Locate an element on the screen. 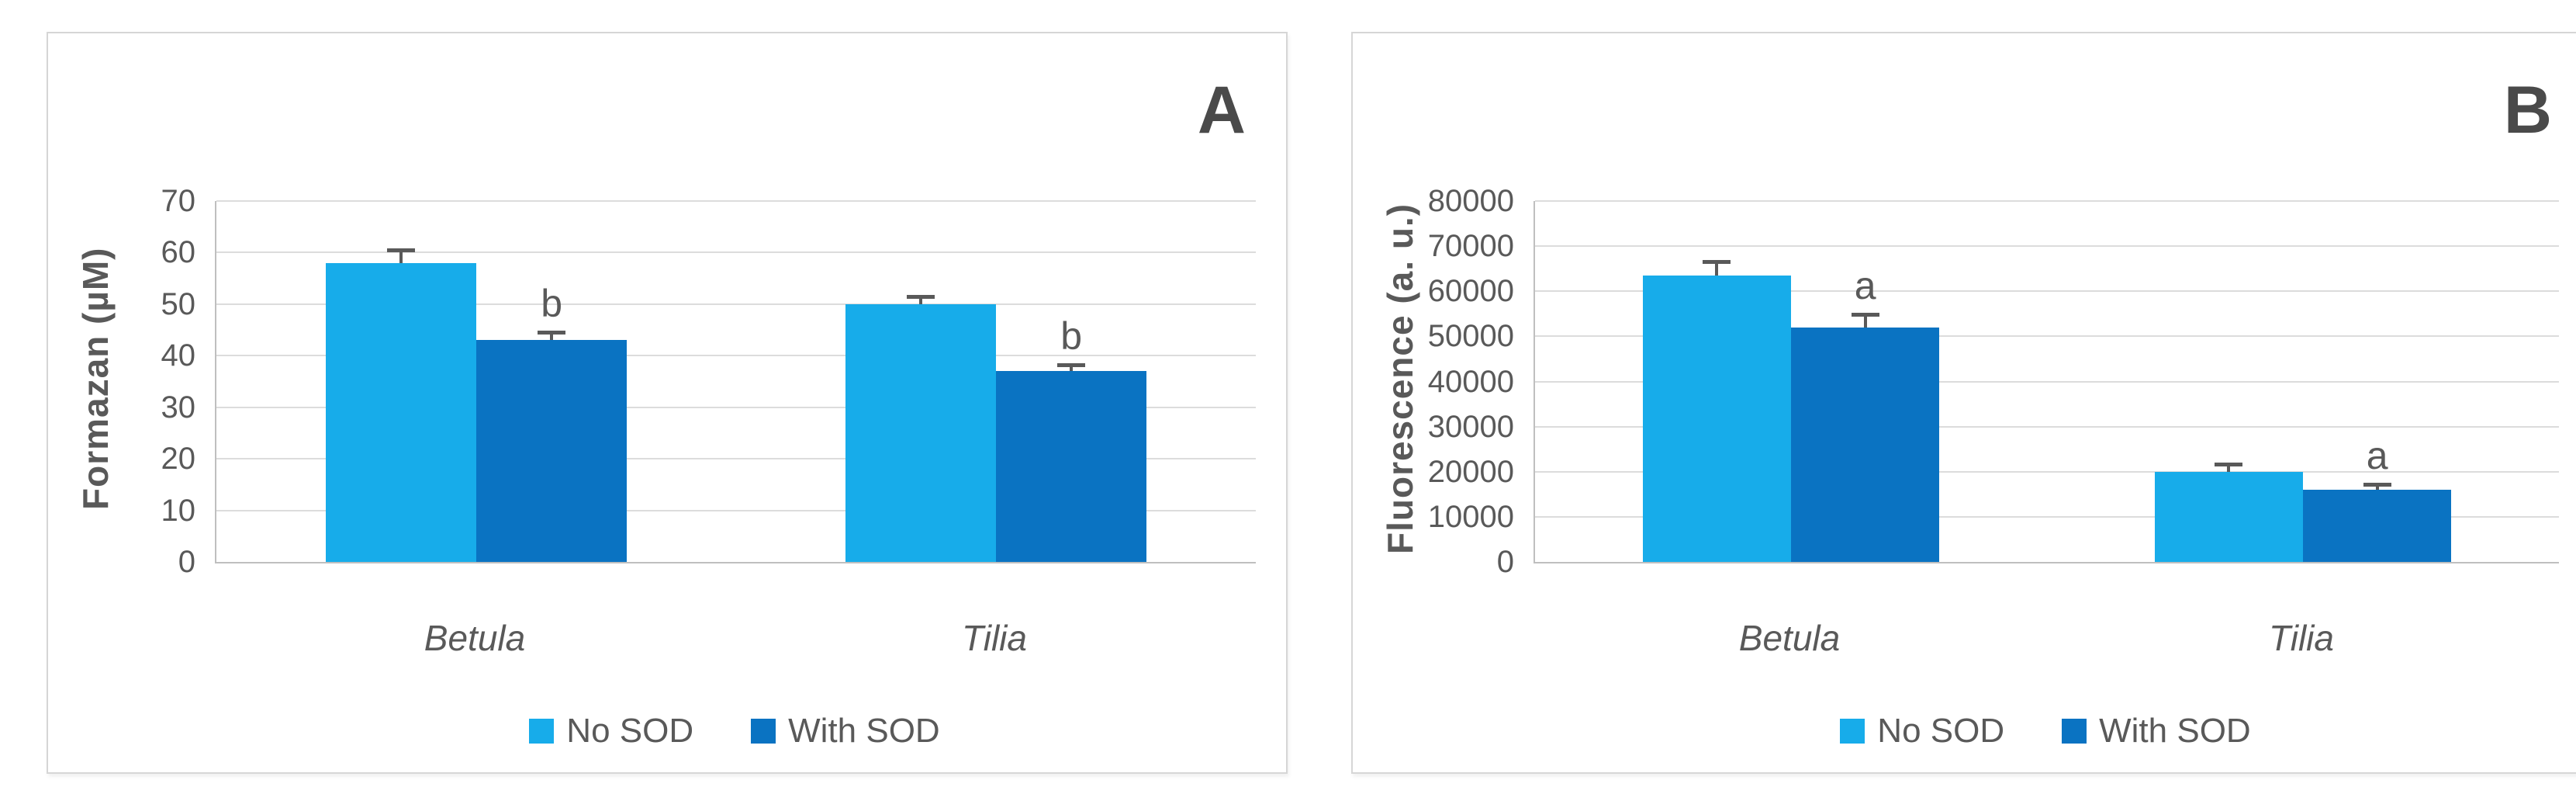 The height and width of the screenshot is (787, 2576). y-tick-label: 60 is located at coordinates (178, 252).